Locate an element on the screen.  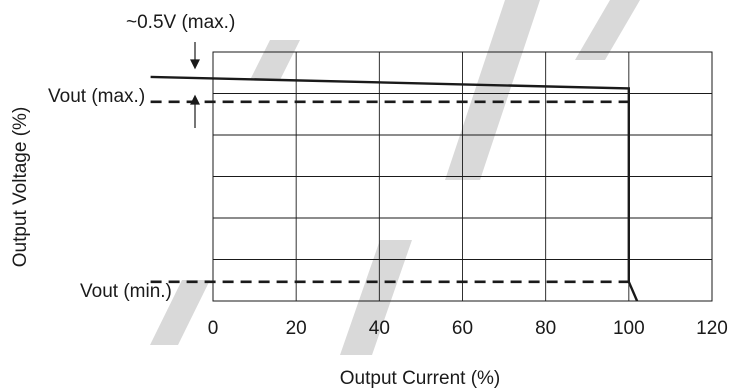
x-tick-label: 100 is located at coordinates (629, 328).